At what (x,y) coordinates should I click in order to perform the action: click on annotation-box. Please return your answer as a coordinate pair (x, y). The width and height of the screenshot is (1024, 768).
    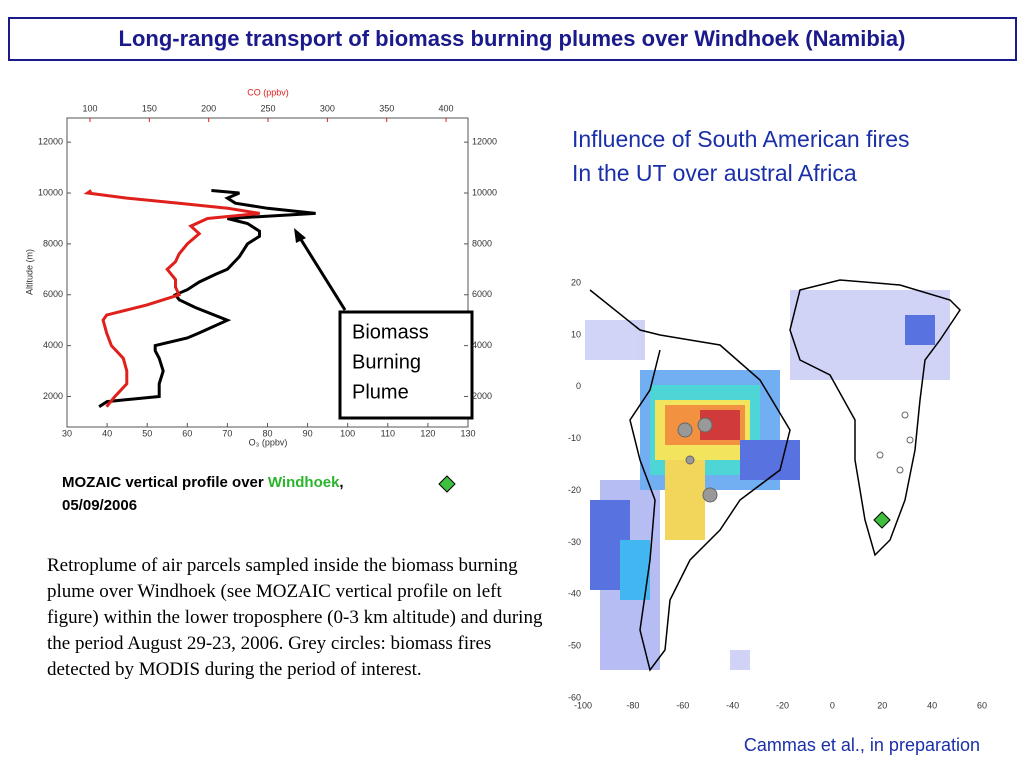
    Looking at the image, I should click on (406, 365).